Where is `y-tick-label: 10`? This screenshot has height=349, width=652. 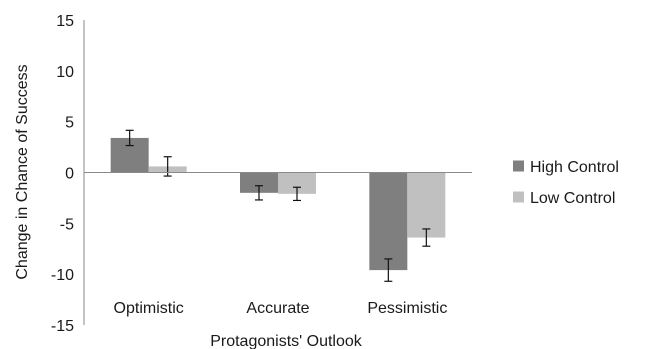 y-tick-label: 10 is located at coordinates (65, 72).